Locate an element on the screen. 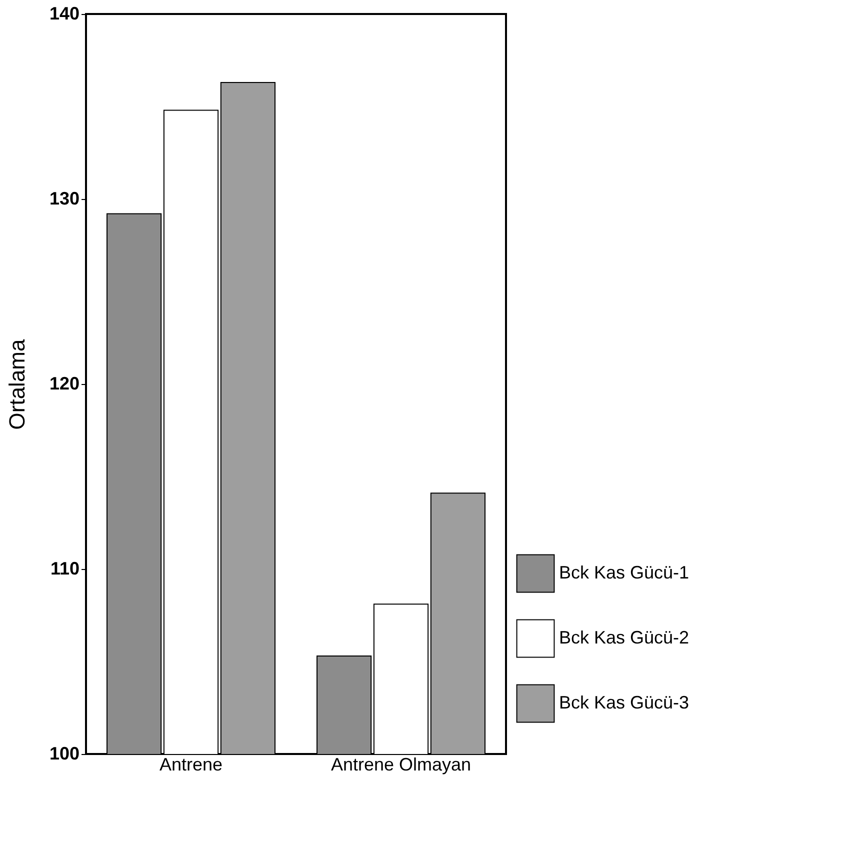 The height and width of the screenshot is (863, 843). legend-label: Bck Kas Gücü-1 is located at coordinates (624, 572).